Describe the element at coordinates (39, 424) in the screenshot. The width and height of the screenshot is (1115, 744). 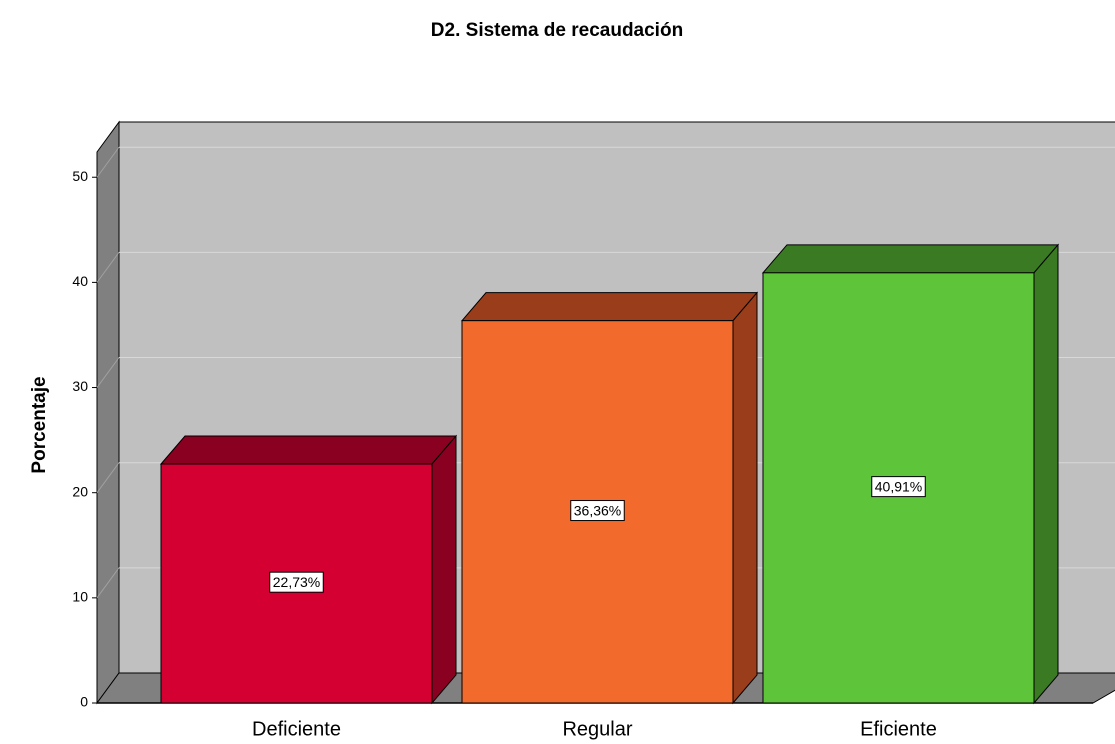
I see `y-axis-label: Porcentaje` at that location.